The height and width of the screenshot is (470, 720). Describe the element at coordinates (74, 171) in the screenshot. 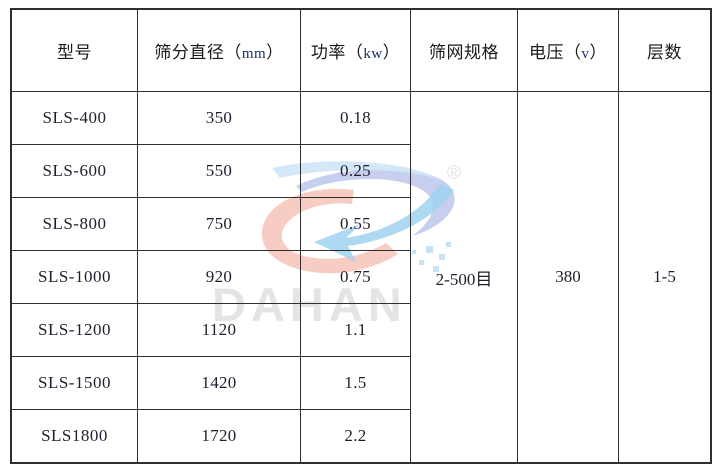

I see `cell-model: SLS-600` at that location.